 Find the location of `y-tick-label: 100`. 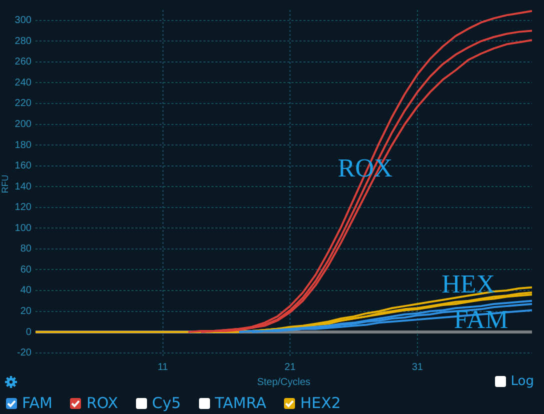

y-tick-label: 100 is located at coordinates (23, 228).